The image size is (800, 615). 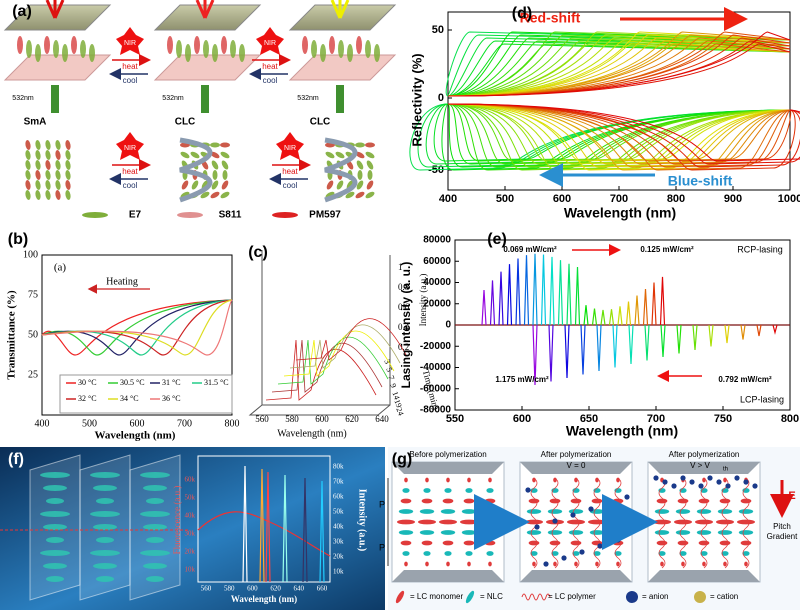 What do you see at coordinates (387, 361) in the screenshot?
I see `y-tick-label: 3` at bounding box center [387, 361].